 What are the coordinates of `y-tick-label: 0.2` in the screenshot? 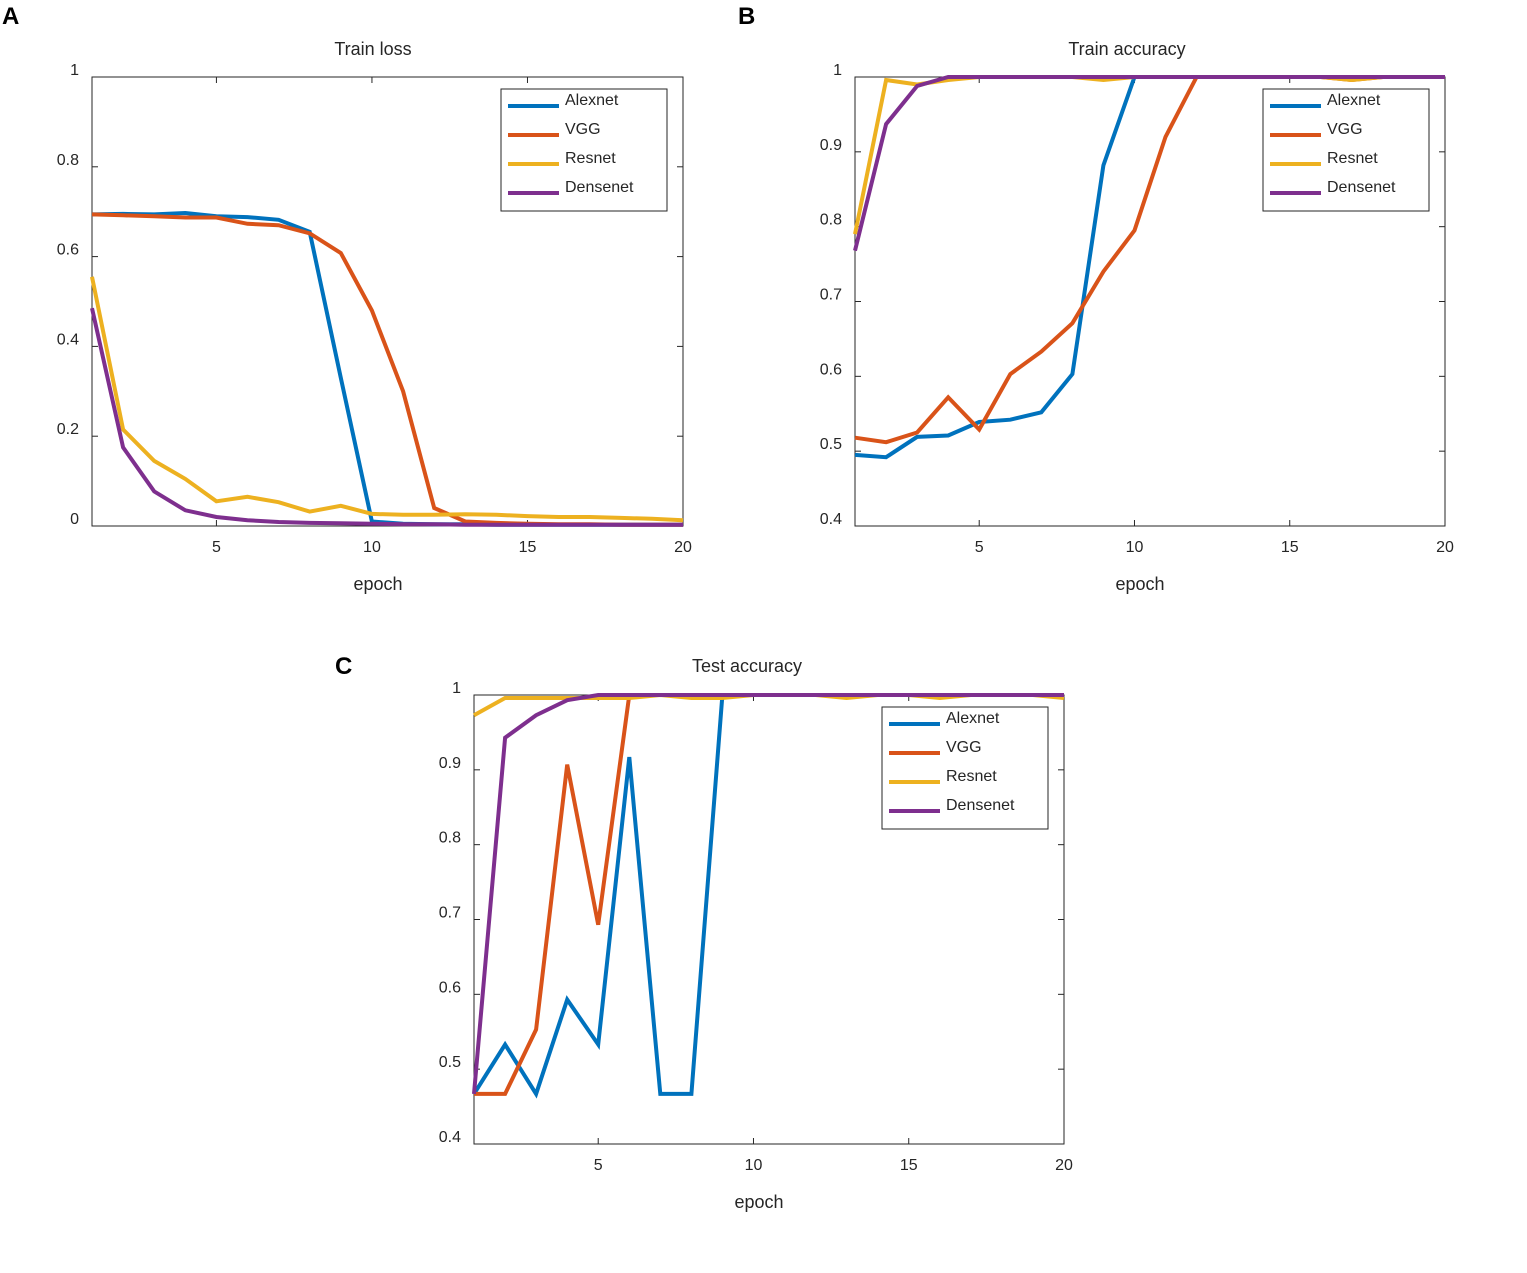 It's located at (68, 429).